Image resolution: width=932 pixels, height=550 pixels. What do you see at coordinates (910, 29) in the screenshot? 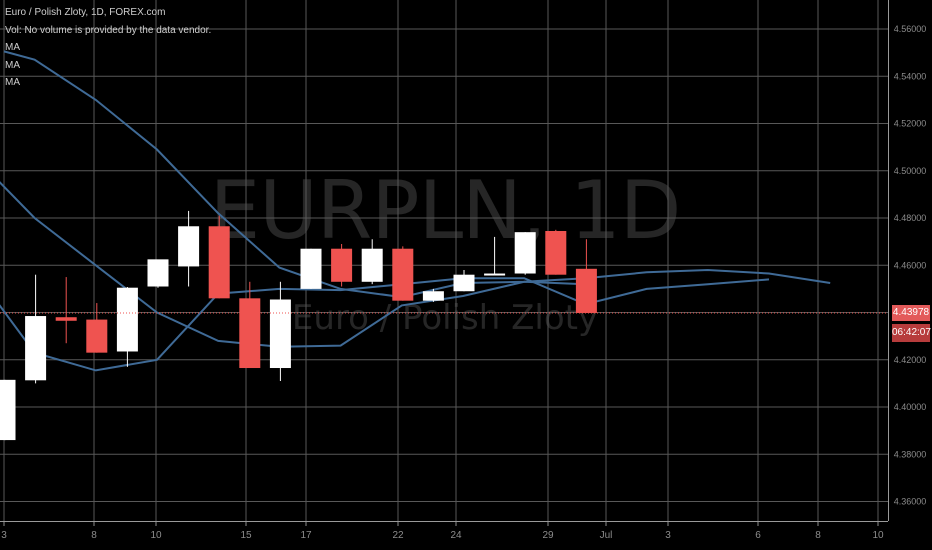
I see `y-tick-label: 4.56000` at bounding box center [910, 29].